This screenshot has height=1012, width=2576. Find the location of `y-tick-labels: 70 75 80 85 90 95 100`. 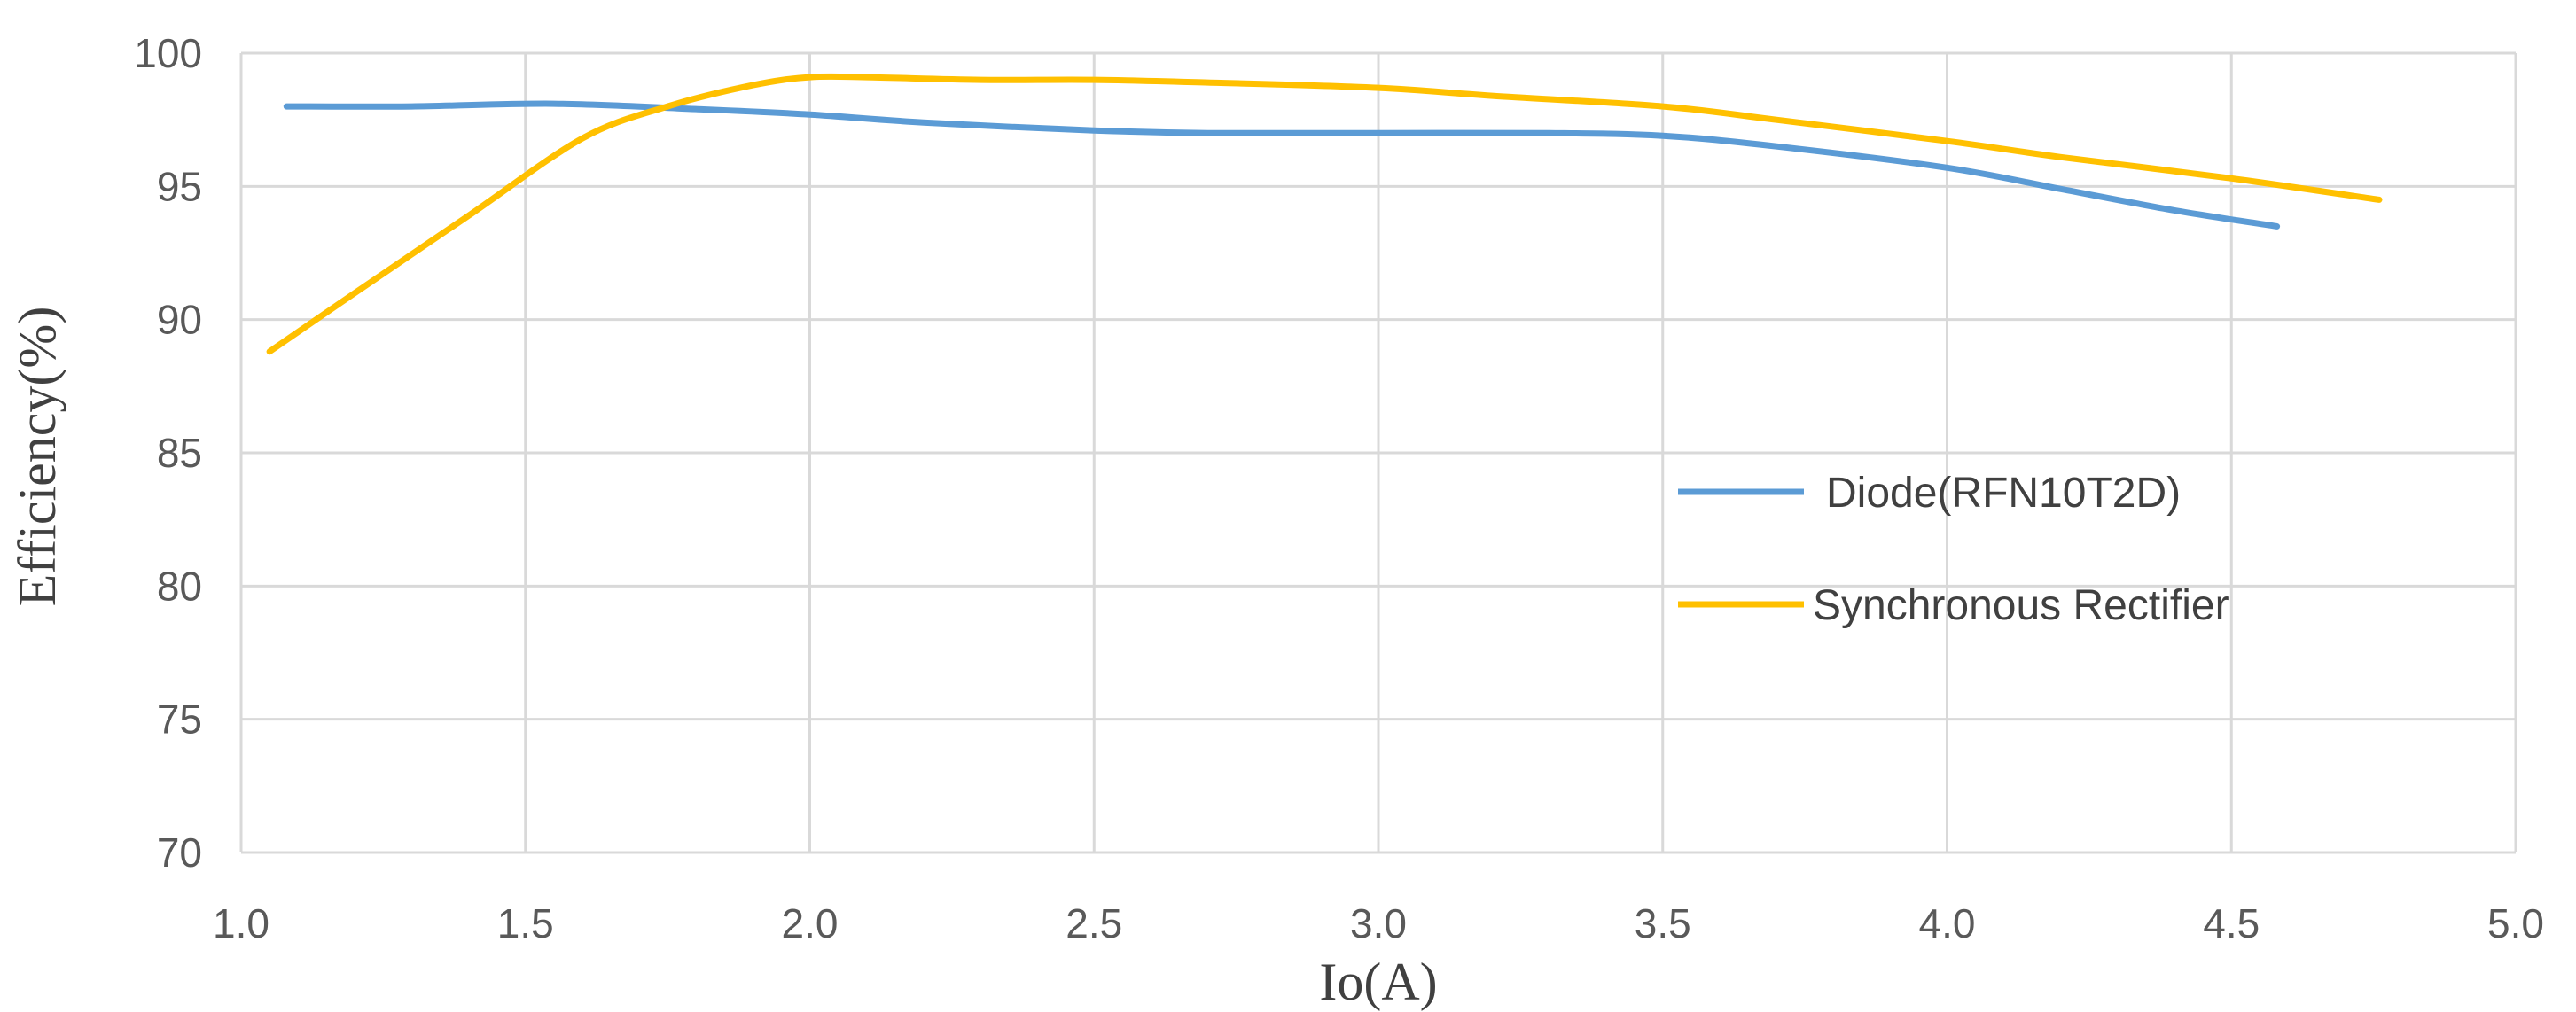

y-tick-labels: 70 75 80 85 90 95 100 is located at coordinates (168, 453).